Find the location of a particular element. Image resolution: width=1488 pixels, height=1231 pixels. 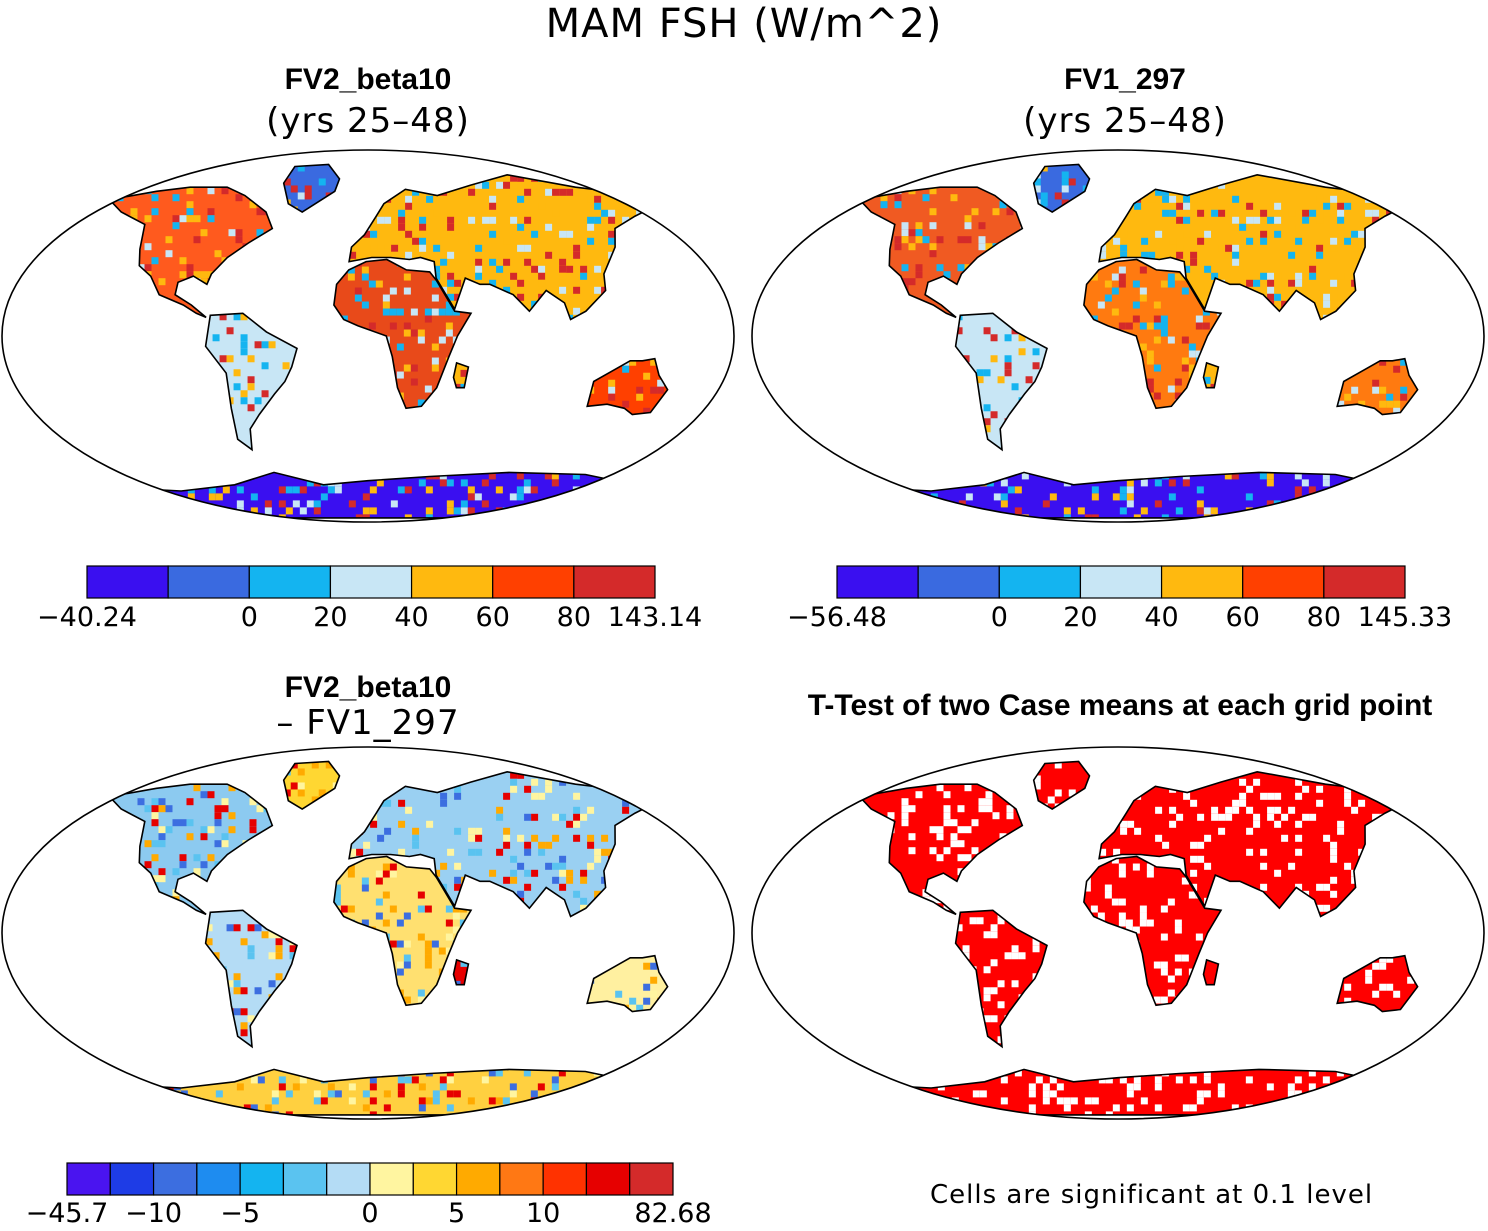

land-namerica is located at coordinates (941, 849).